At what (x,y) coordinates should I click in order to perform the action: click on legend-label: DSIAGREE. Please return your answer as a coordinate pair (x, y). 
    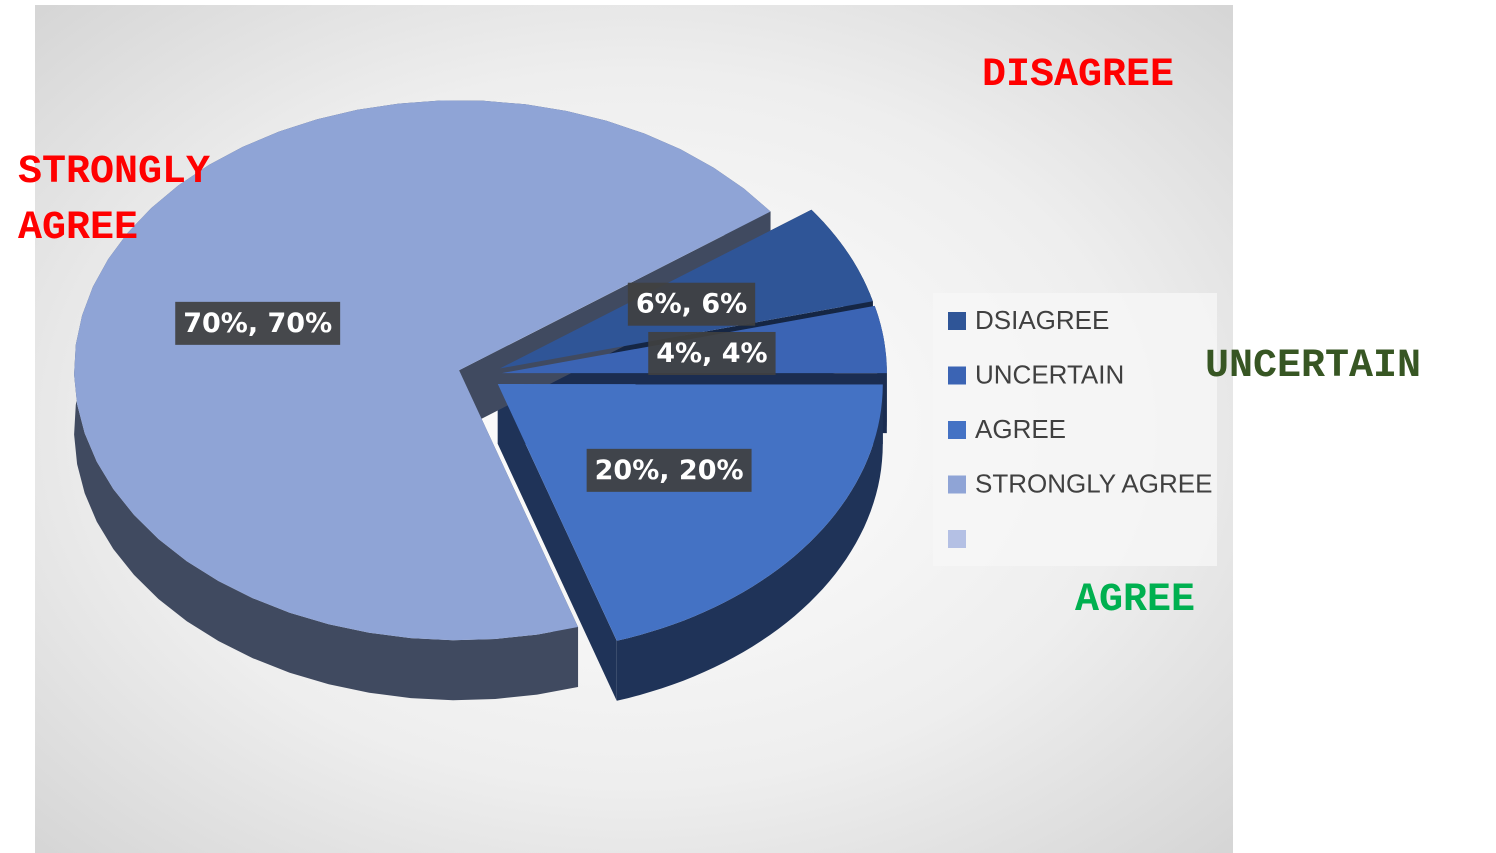
    Looking at the image, I should click on (1042, 320).